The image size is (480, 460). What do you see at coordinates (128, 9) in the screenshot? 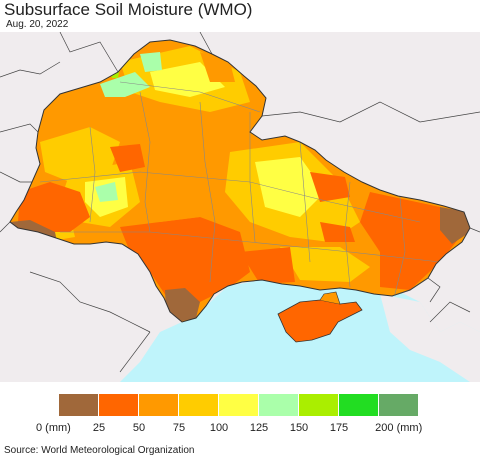
I see `map-title: Subsurface Soil Moisture (WMO)` at bounding box center [128, 9].